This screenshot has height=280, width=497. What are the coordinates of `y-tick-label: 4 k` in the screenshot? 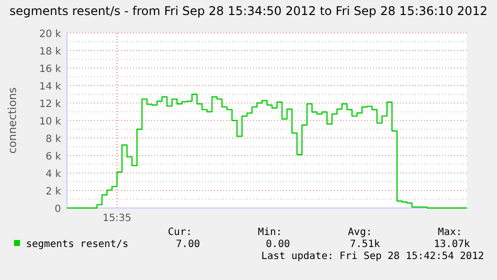 It's located at (54, 174).